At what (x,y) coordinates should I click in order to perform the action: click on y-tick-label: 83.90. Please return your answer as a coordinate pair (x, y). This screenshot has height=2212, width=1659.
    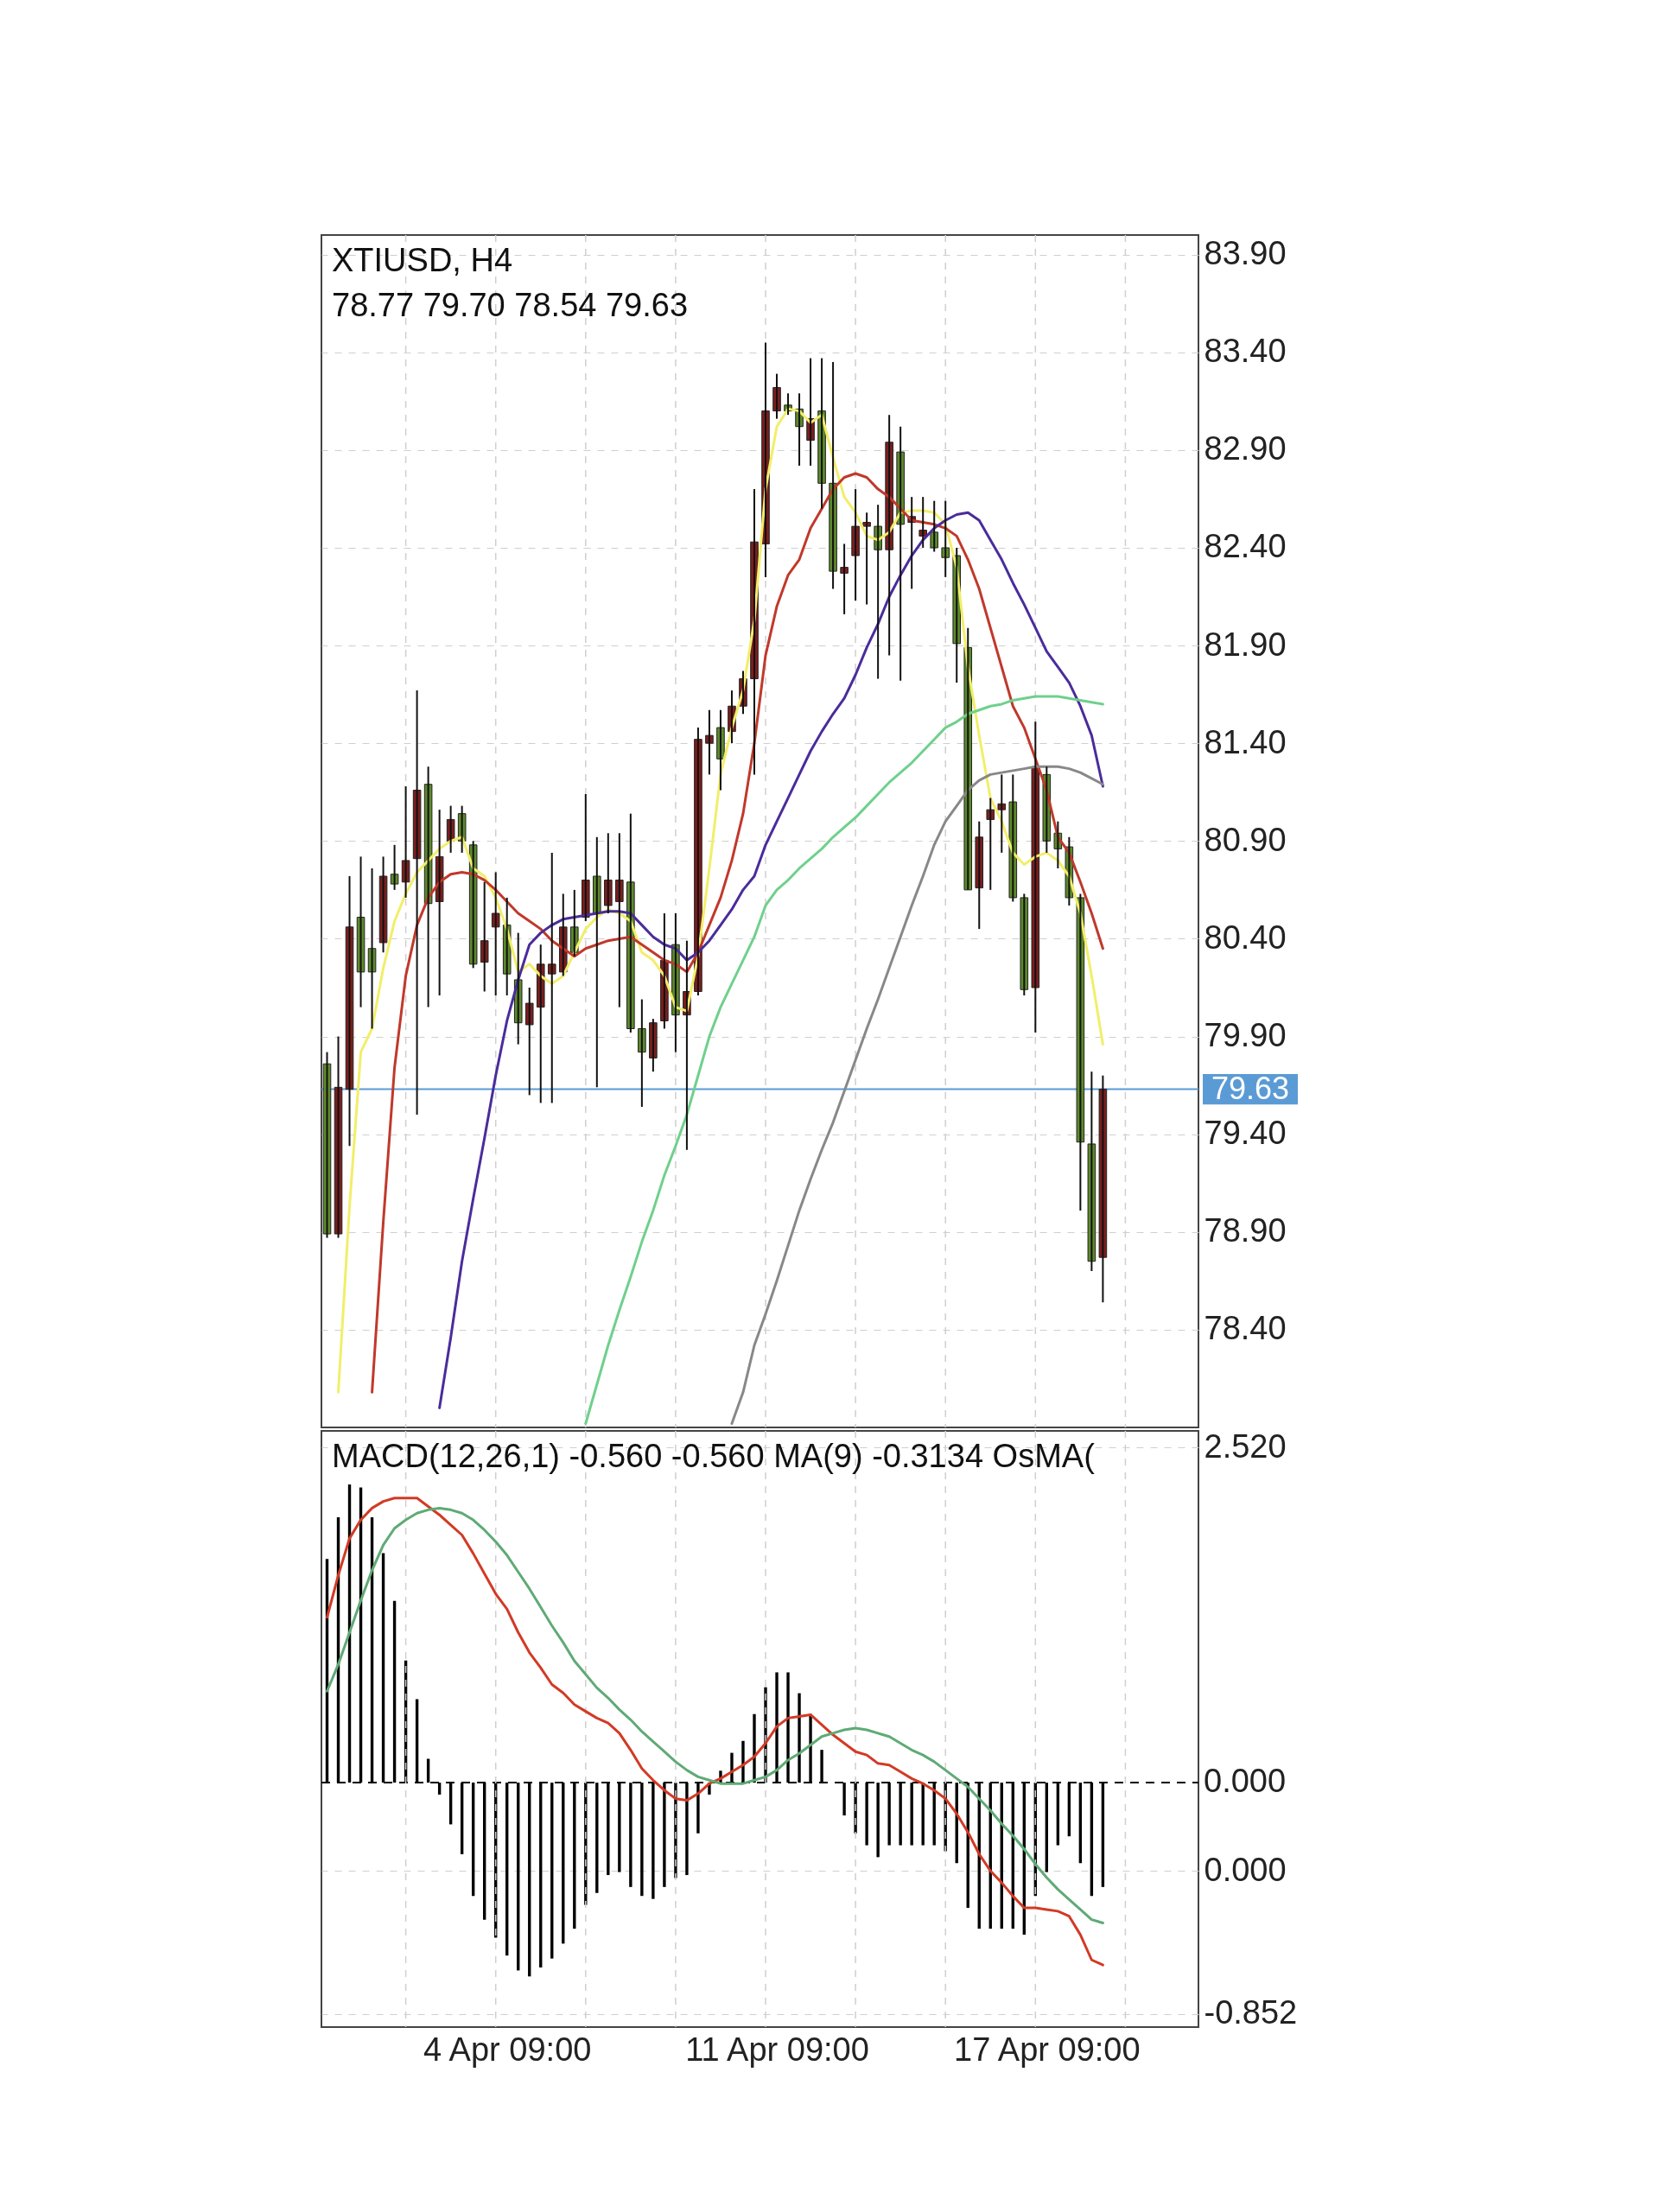
    Looking at the image, I should click on (1245, 253).